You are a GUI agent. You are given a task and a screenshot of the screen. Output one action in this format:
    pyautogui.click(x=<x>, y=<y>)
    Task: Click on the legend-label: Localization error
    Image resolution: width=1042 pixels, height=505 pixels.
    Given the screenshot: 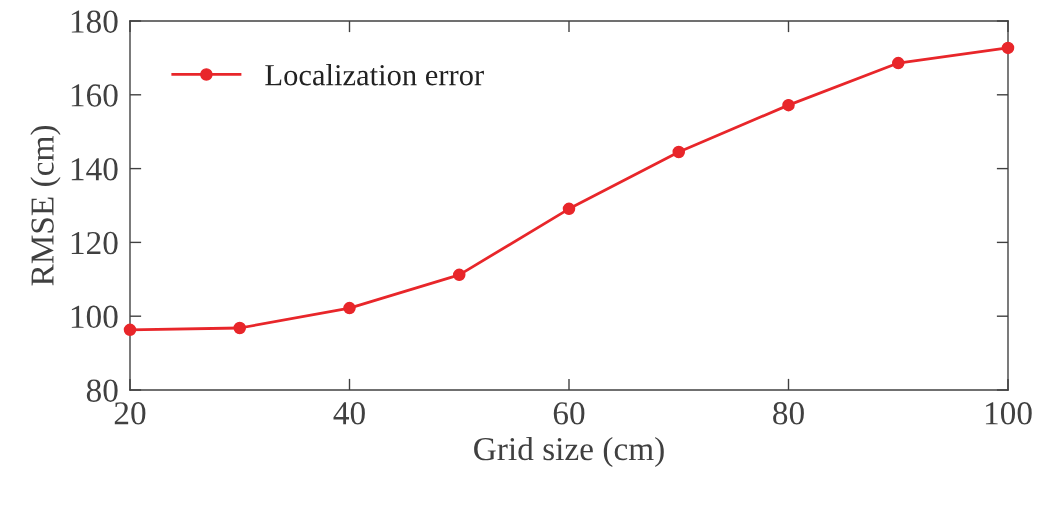 What is the action you would take?
    pyautogui.click(x=374, y=74)
    